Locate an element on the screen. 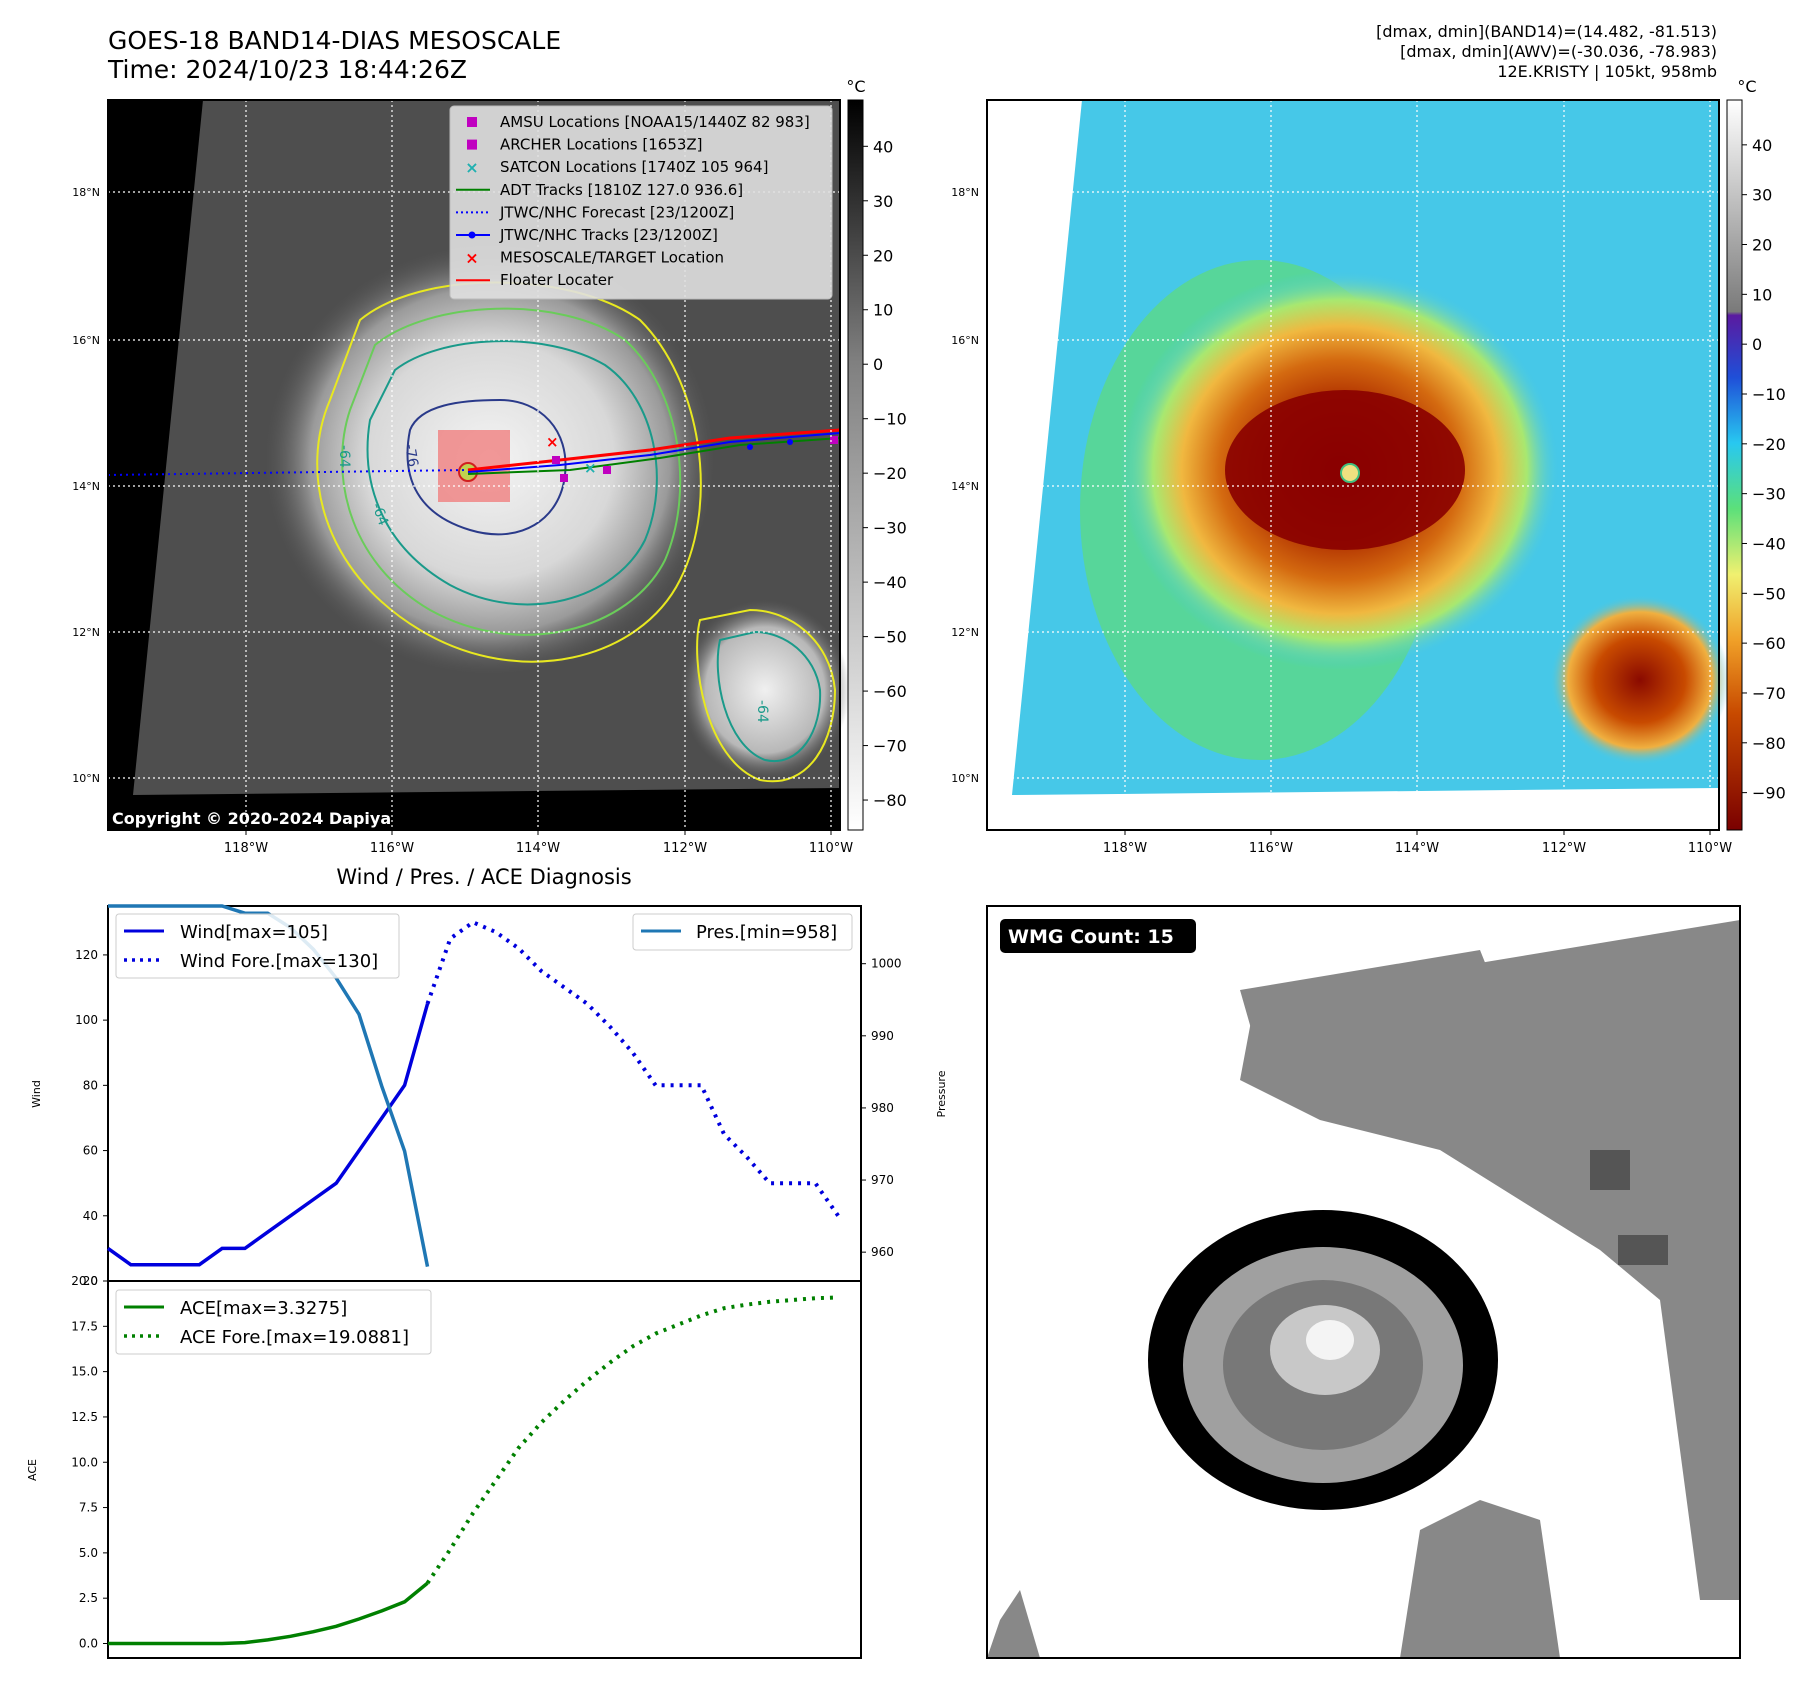  y-right-tick-label: 980 is located at coordinates (882, 1108).